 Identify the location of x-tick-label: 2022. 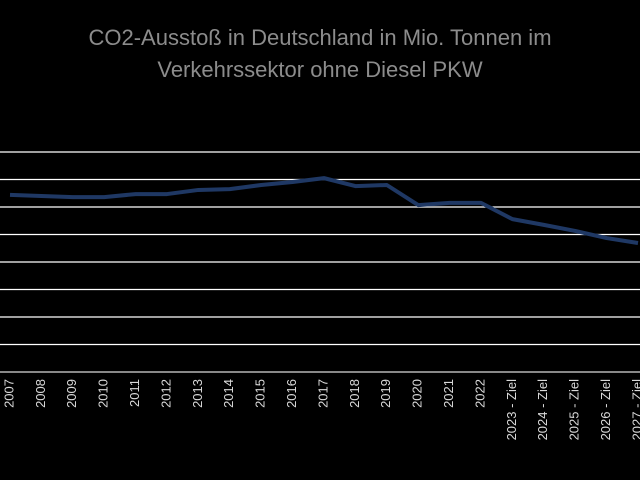
(479, 393).